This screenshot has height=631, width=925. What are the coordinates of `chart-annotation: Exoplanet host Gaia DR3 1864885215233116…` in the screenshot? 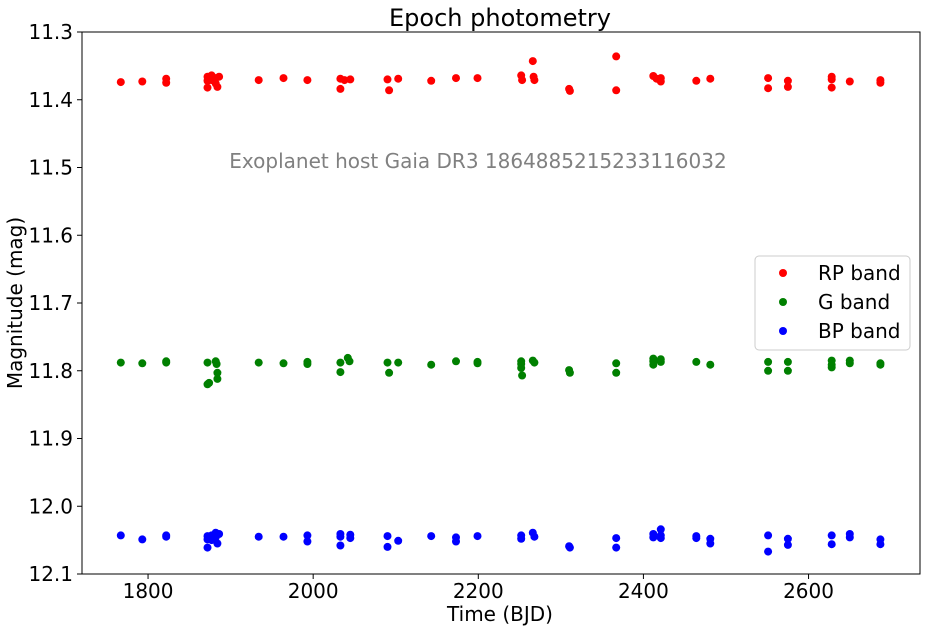 It's located at (477, 161).